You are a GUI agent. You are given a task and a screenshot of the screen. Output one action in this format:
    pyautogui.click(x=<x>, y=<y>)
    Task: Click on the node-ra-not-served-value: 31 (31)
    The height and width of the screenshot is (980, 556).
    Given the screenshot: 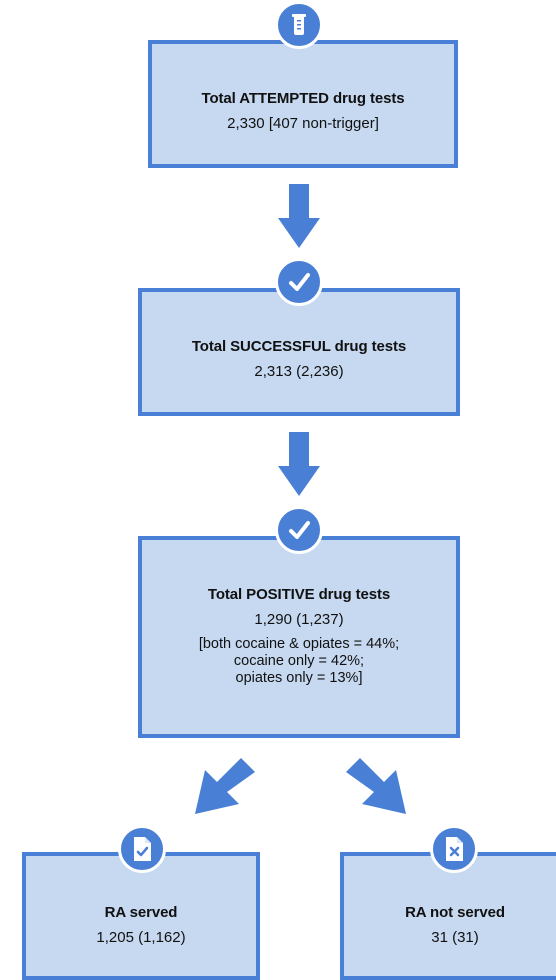 What is the action you would take?
    pyautogui.click(x=455, y=937)
    